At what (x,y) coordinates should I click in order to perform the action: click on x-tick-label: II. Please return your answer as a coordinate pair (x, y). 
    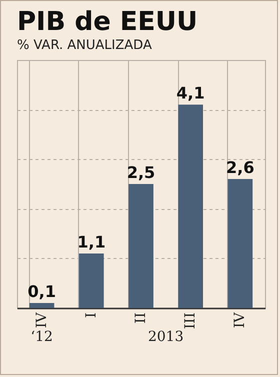
    Looking at the image, I should click on (141, 318).